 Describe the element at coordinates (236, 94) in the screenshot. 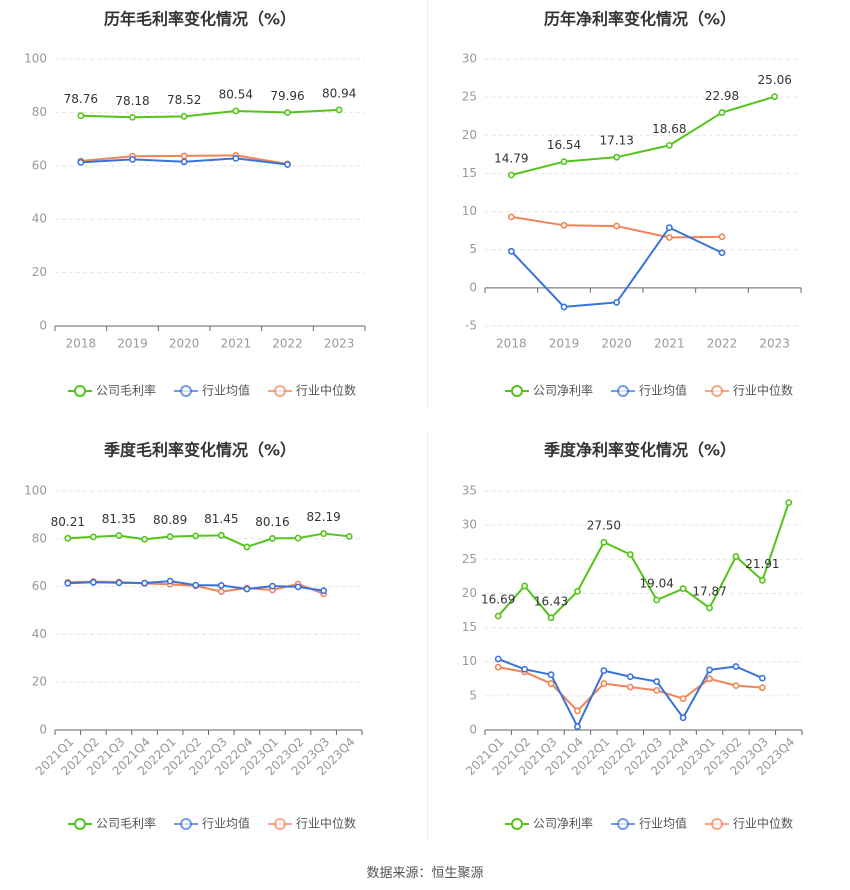

I see `data-label: 80.54` at that location.